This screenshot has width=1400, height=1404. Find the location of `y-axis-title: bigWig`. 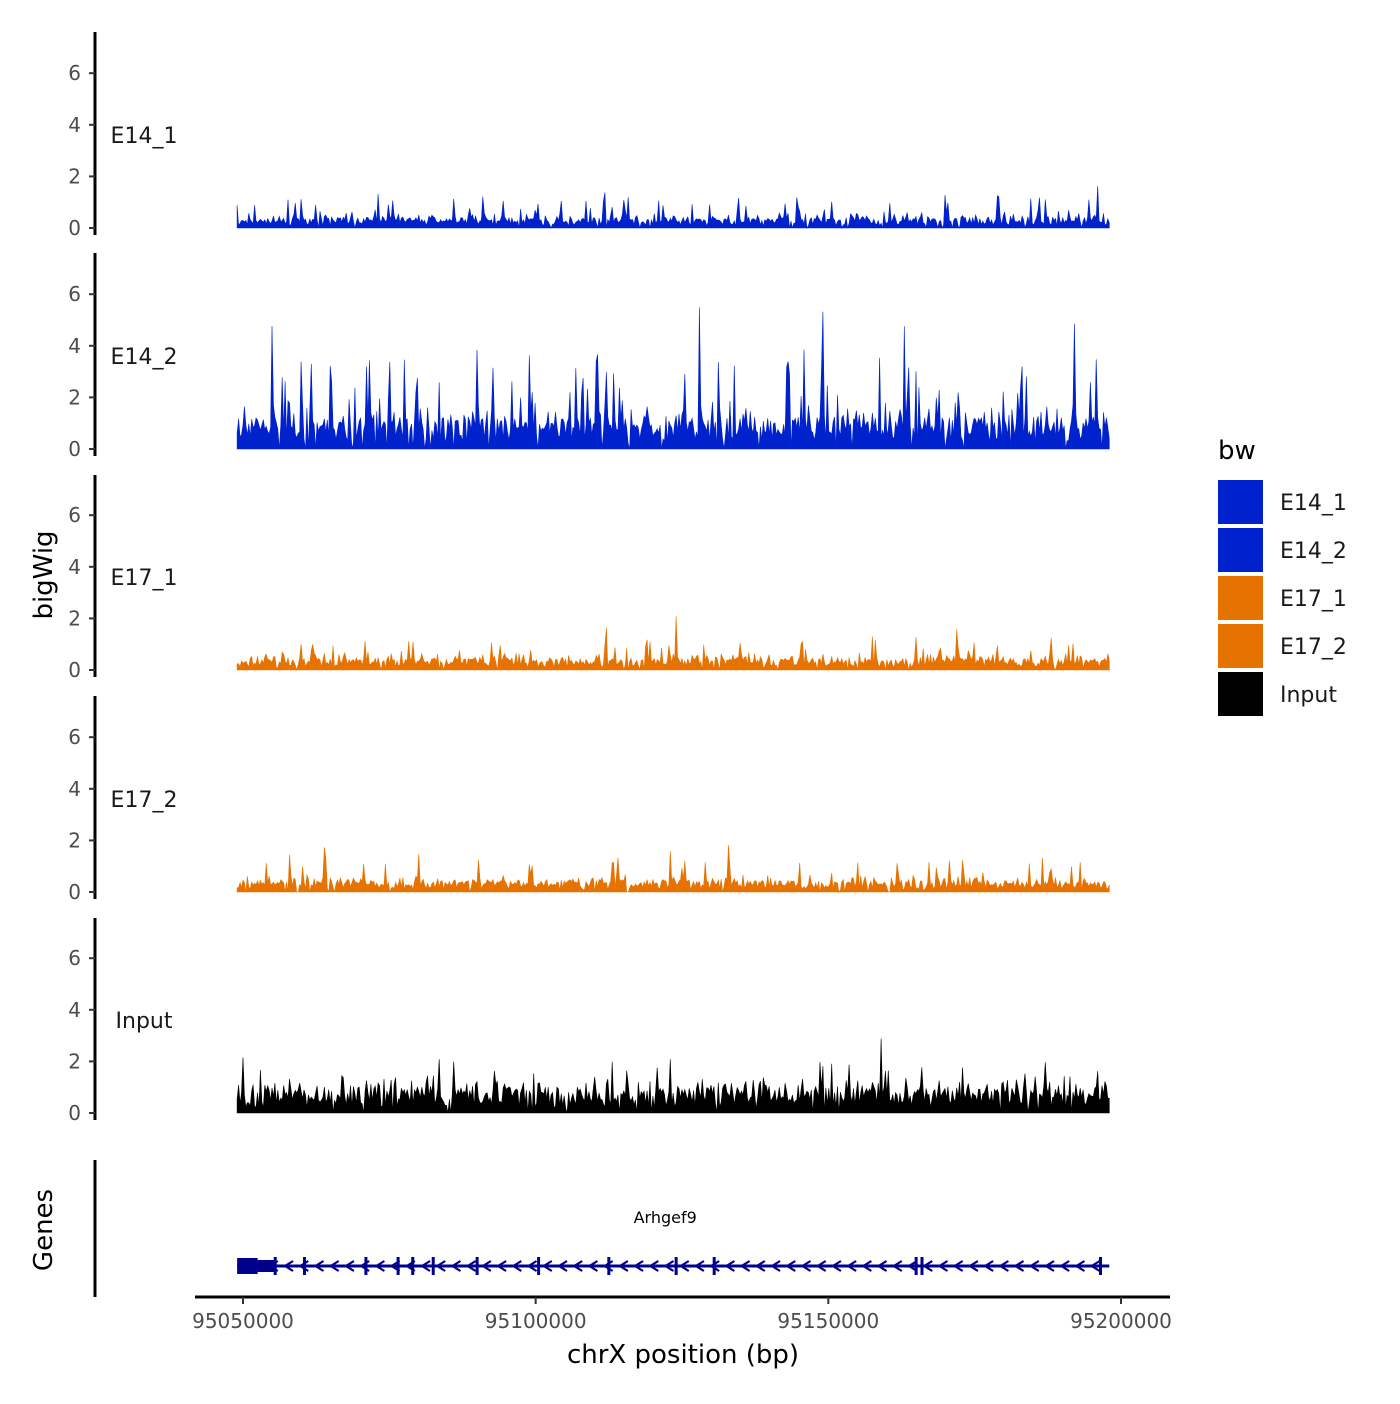

y-axis-title: bigWig is located at coordinates (44, 574).